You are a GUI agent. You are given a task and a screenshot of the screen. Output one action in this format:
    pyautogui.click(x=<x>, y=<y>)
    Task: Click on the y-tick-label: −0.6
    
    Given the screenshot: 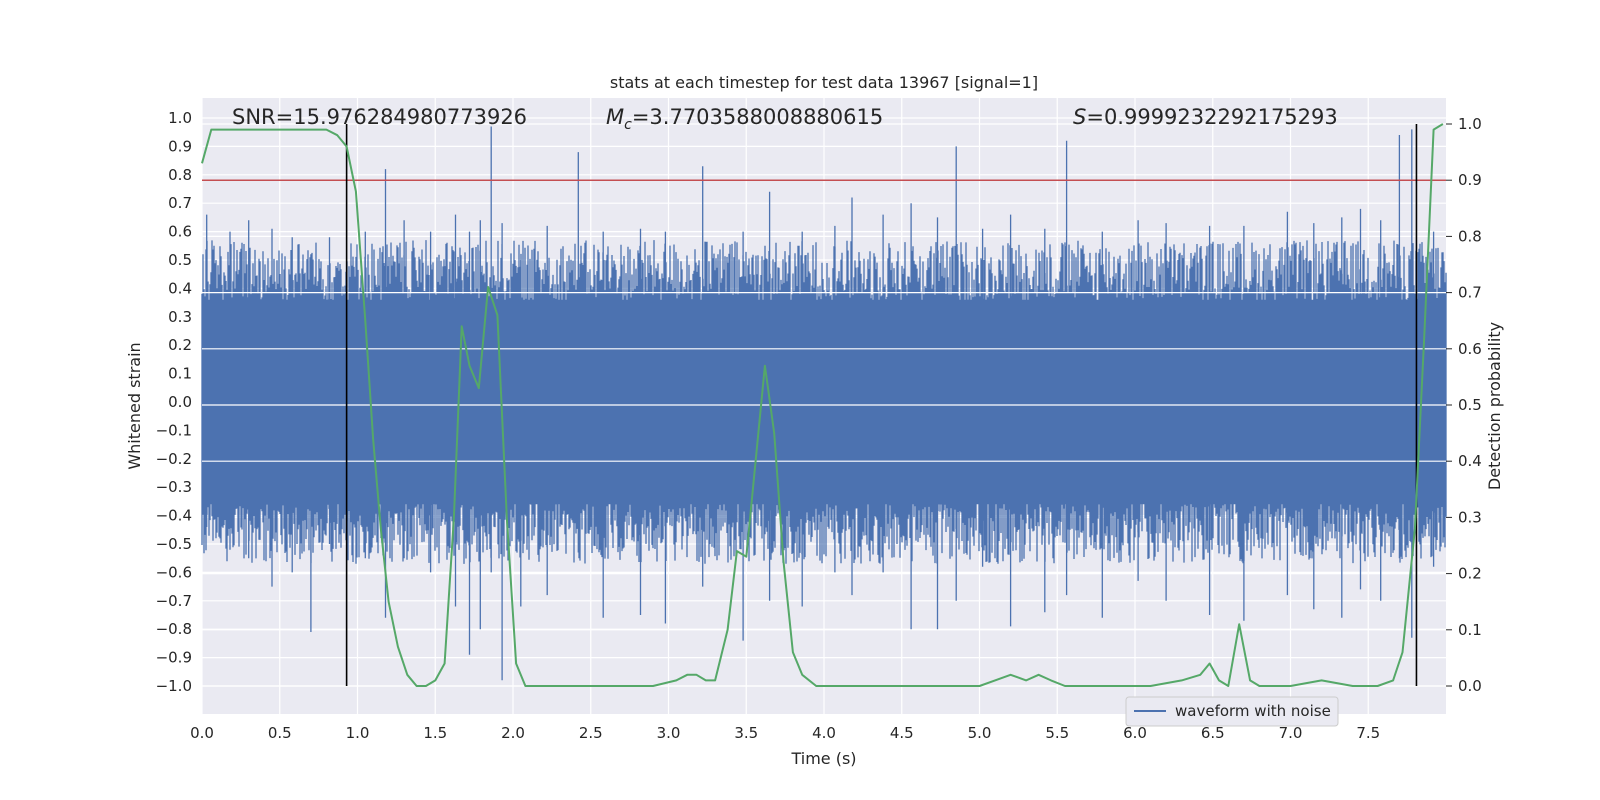 What is the action you would take?
    pyautogui.click(x=174, y=572)
    